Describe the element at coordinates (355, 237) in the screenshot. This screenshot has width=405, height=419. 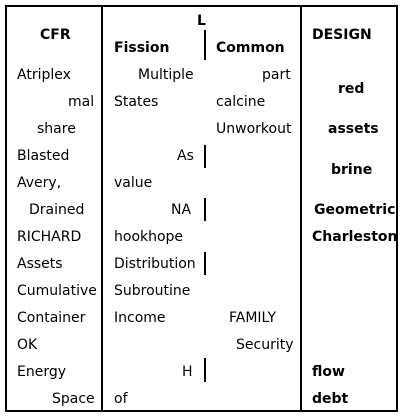
I see `design-cell: Charleston` at that location.